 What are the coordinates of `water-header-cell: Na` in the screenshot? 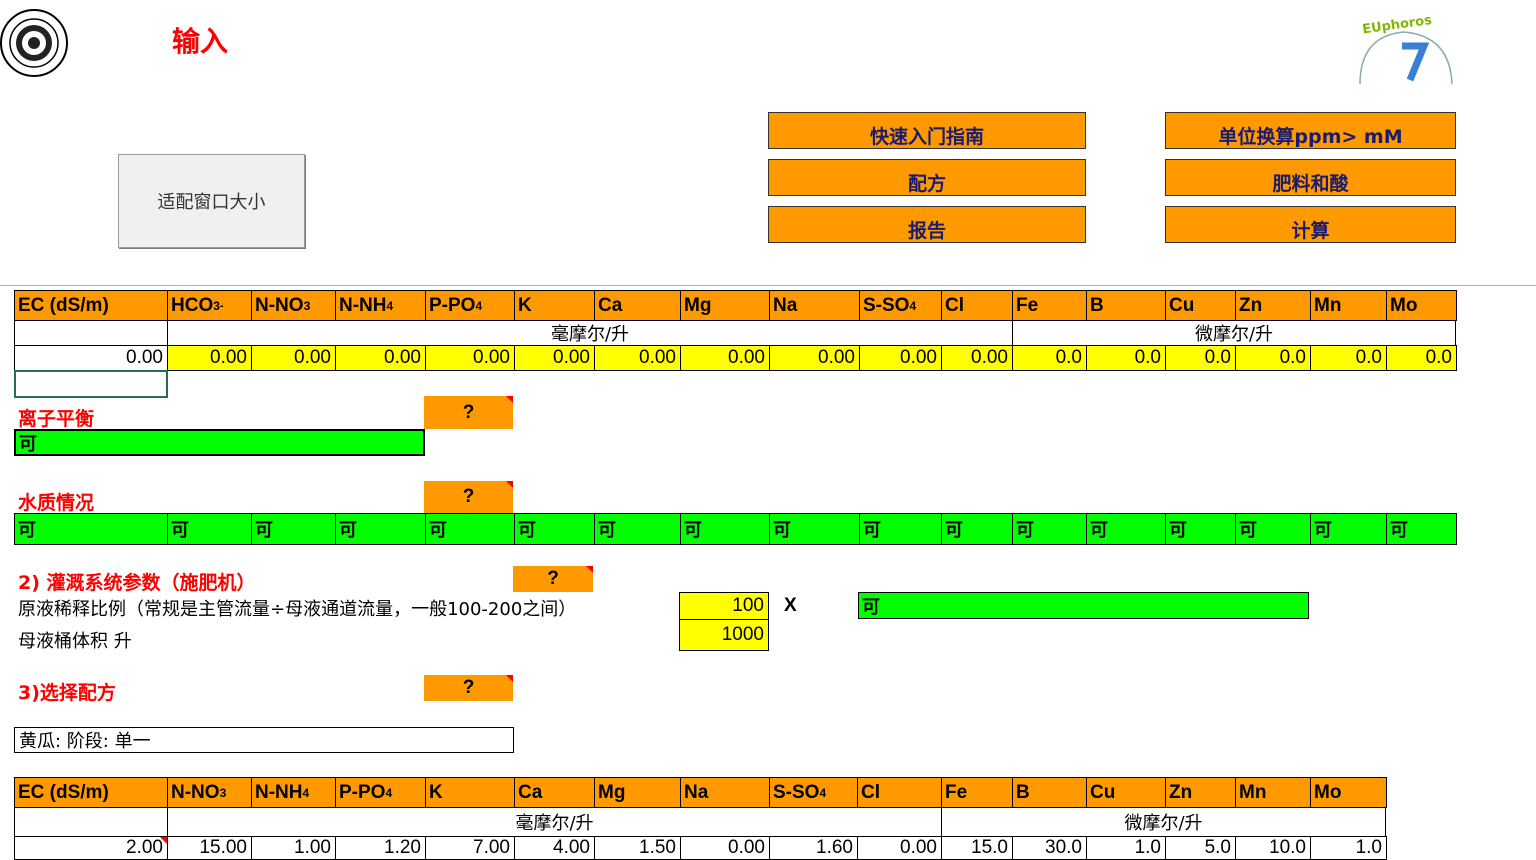 It's located at (814, 305).